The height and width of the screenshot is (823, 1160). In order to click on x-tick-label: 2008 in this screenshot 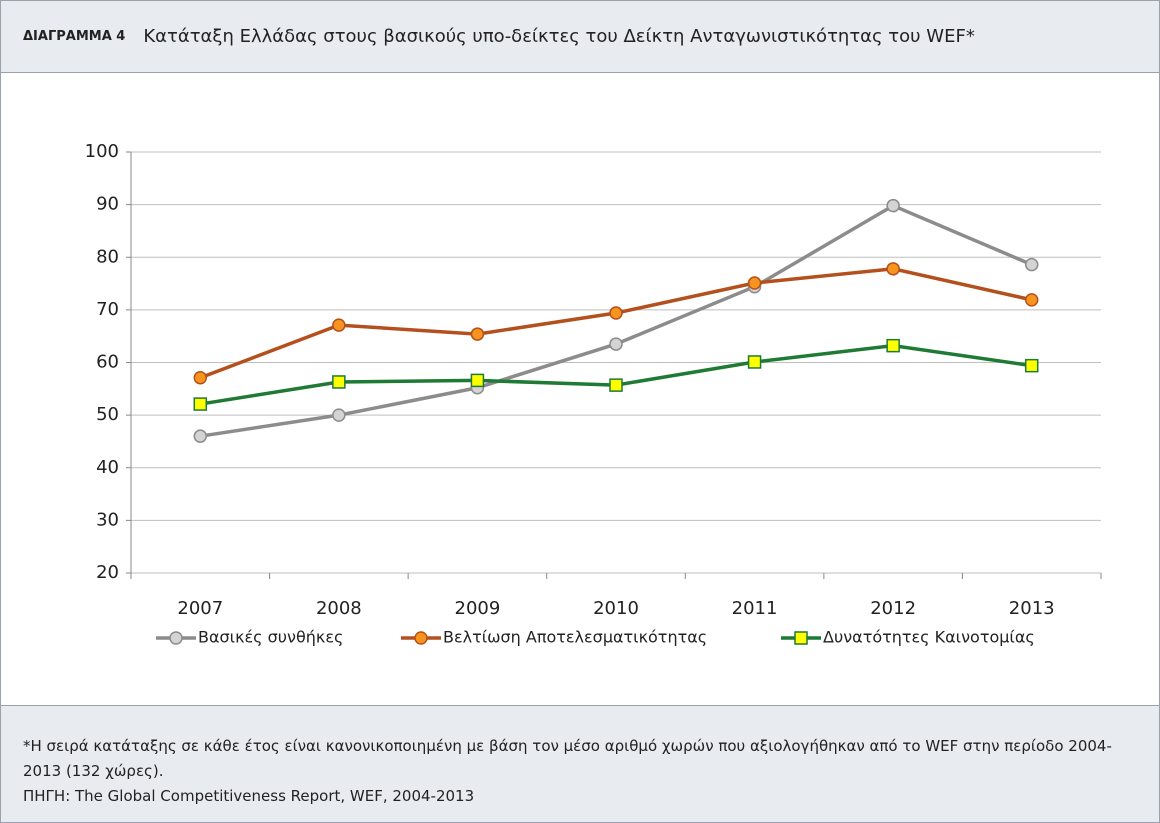, I will do `click(339, 608)`.